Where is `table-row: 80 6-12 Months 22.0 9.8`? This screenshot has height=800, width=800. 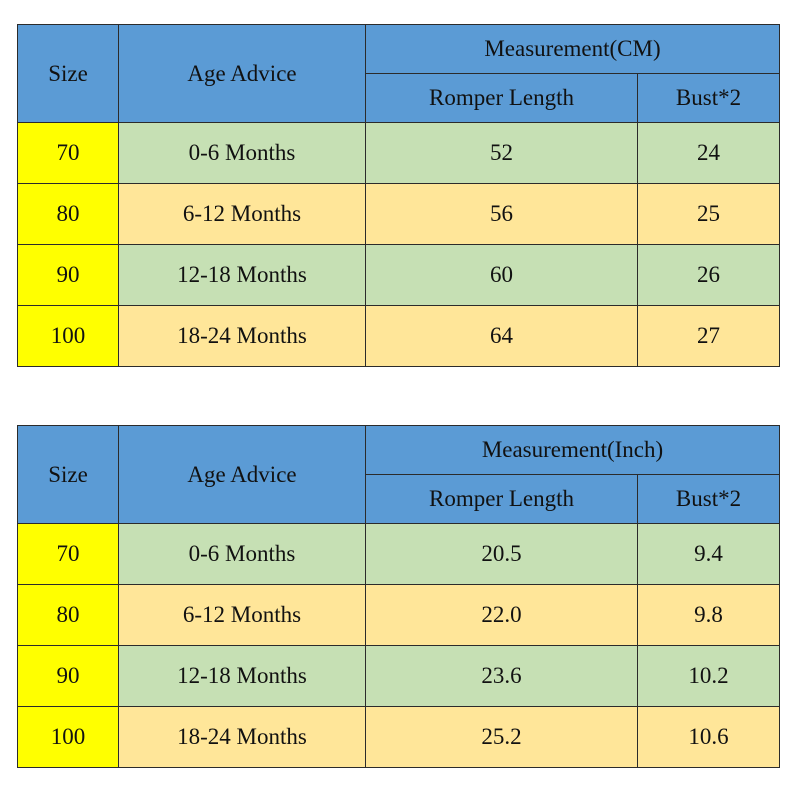
table-row: 80 6-12 Months 22.0 9.8 is located at coordinates (398, 615).